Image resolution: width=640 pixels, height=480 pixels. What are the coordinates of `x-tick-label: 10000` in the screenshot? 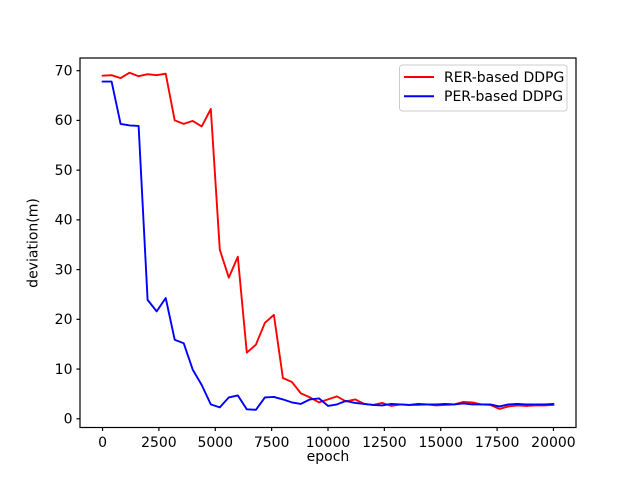 It's located at (328, 443).